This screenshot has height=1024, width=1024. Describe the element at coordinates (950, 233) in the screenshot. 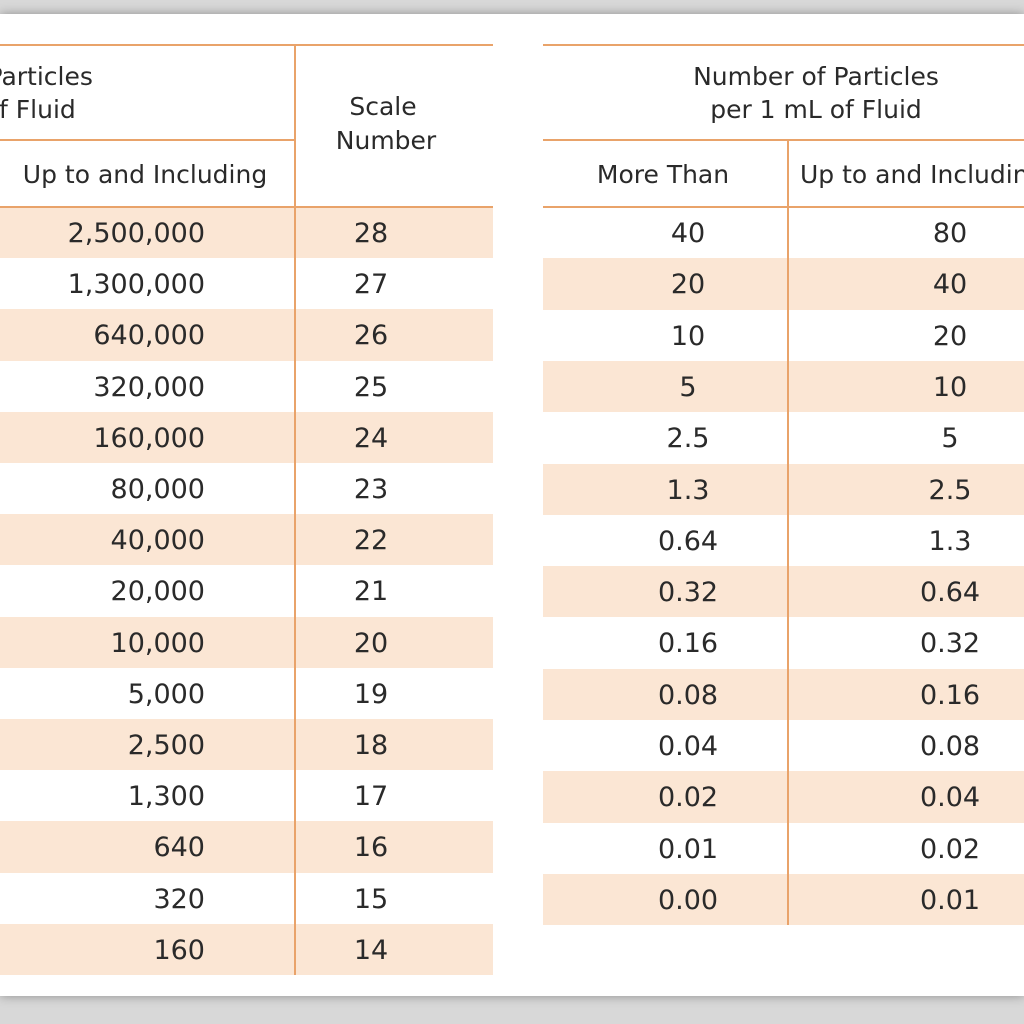

I see `cell: 80` at that location.